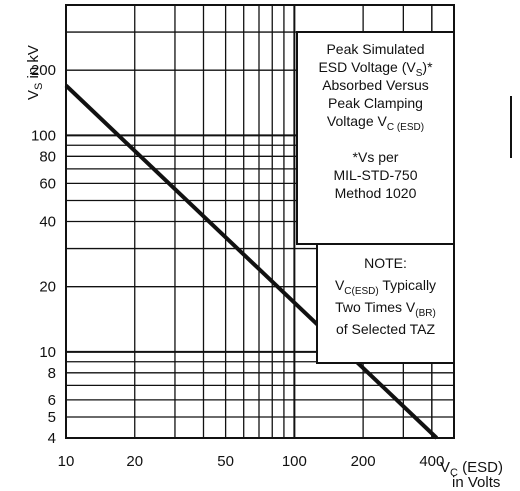 This screenshot has width=520, height=491. I want to click on annotation-spacer, so click(375, 139).